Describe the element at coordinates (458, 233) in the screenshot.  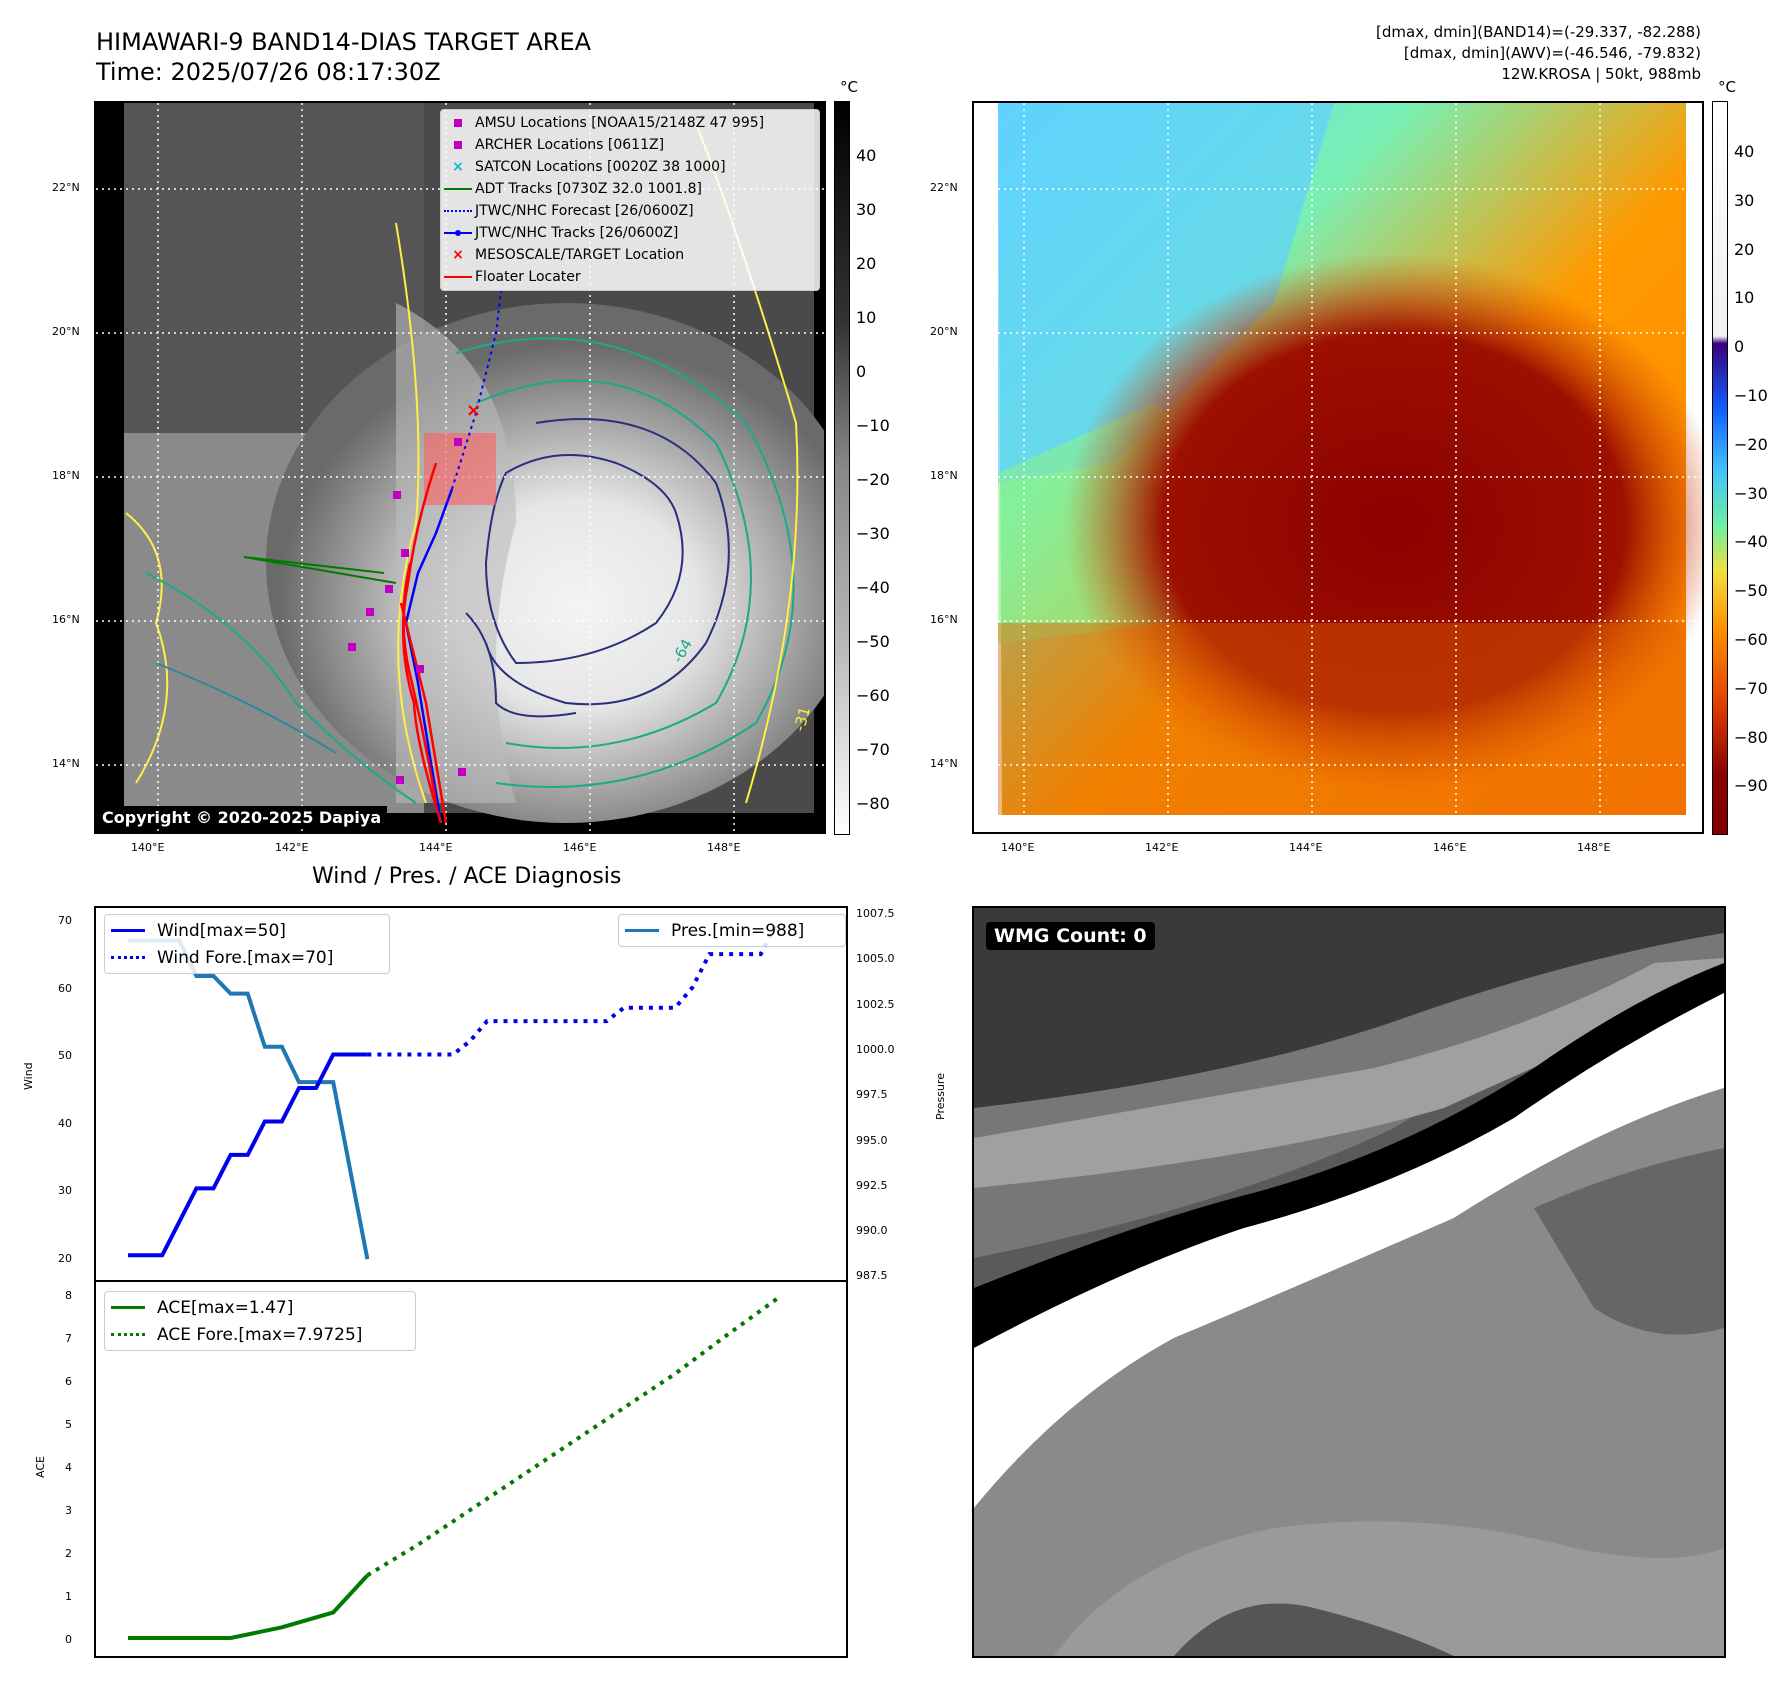
I see `line-dot-icon` at that location.